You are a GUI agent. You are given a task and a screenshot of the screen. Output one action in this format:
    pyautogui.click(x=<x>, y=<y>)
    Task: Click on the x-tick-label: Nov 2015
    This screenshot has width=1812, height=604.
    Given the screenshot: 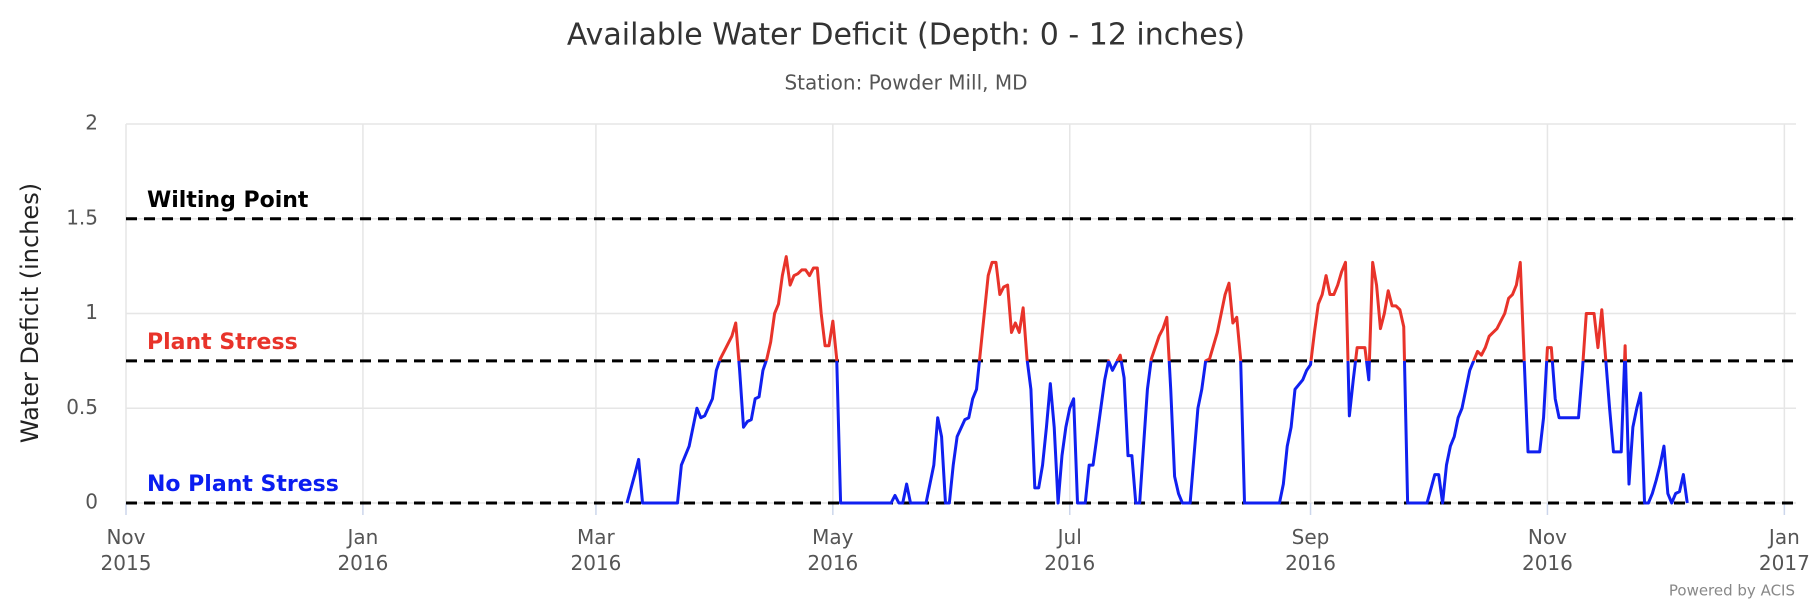 What is the action you would take?
    pyautogui.click(x=126, y=550)
    